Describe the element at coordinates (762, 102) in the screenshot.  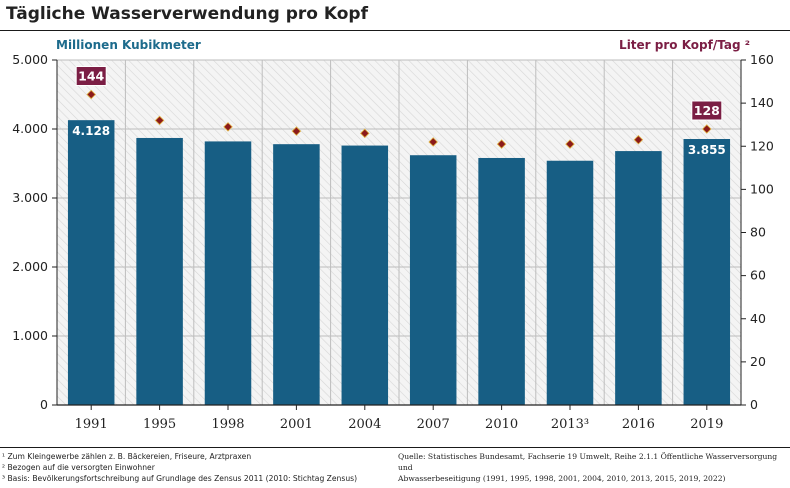
I see `right-tick-label: 140` at that location.